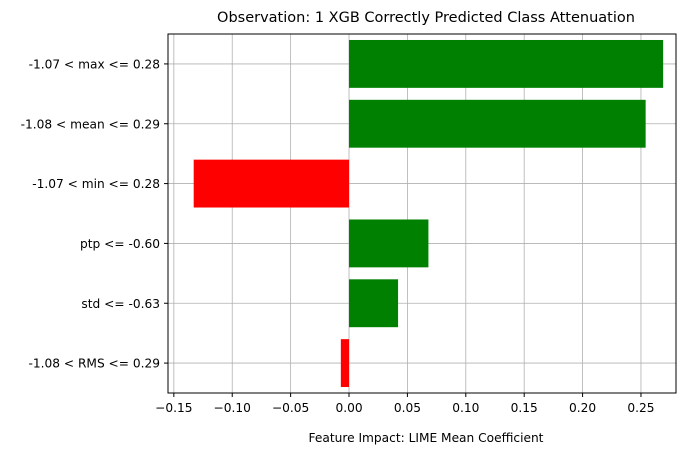  Describe the element at coordinates (465, 408) in the screenshot. I see `x-tick-label: 0.10` at that location.